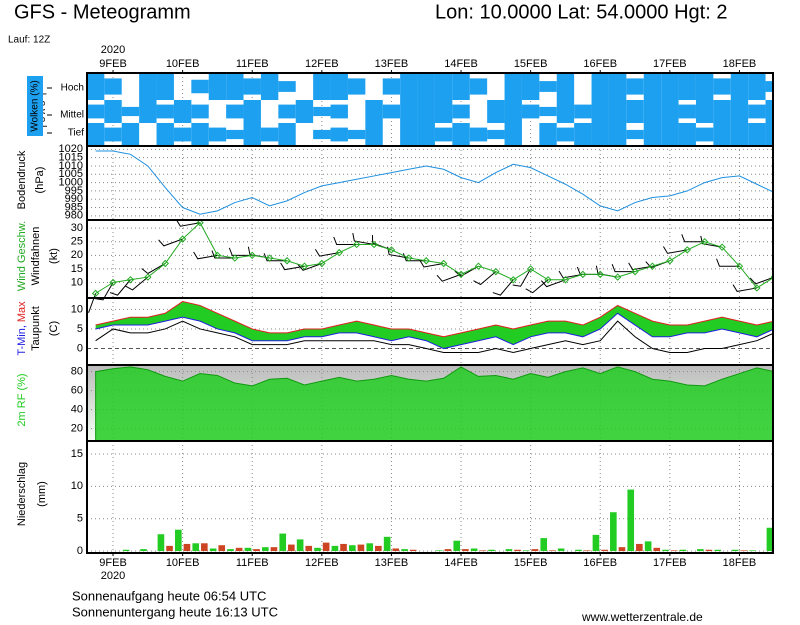  Describe the element at coordinates (531, 563) in the screenshot. I see `x-tick-label-bottom: 15FEB` at that location.